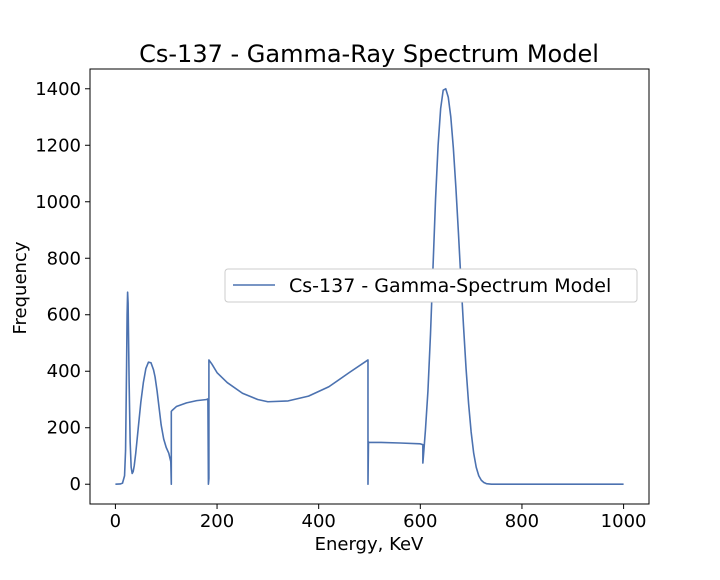  What do you see at coordinates (217, 521) in the screenshot?
I see `x-tick-label: 200` at bounding box center [217, 521].